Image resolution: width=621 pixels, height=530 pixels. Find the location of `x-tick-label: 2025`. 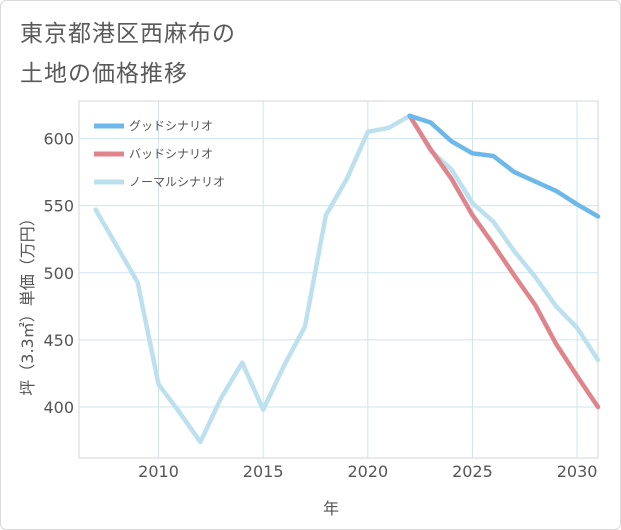

x-tick-label: 2025 is located at coordinates (472, 471).